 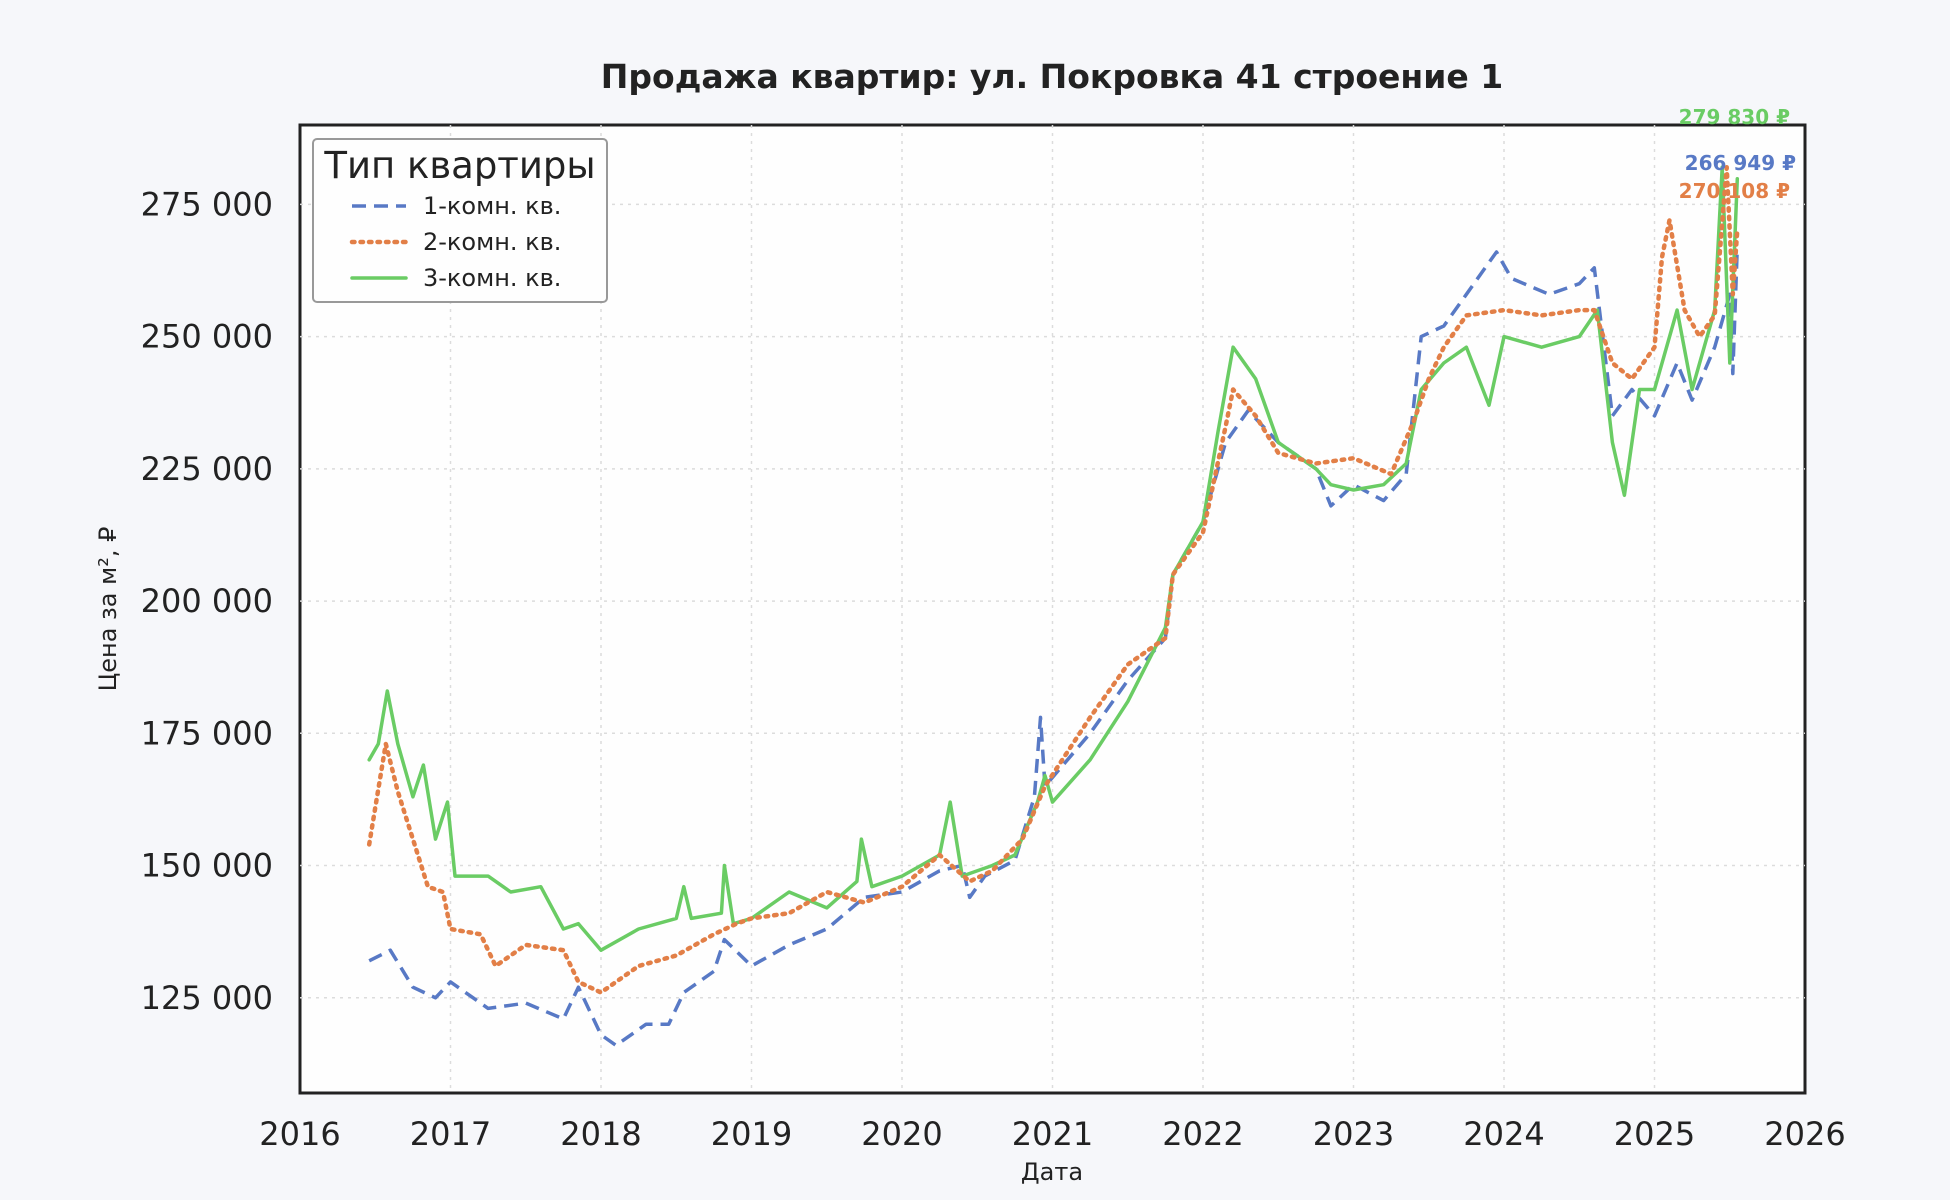 What do you see at coordinates (751, 1134) in the screenshot?
I see `x-tick-label: 2019` at bounding box center [751, 1134].